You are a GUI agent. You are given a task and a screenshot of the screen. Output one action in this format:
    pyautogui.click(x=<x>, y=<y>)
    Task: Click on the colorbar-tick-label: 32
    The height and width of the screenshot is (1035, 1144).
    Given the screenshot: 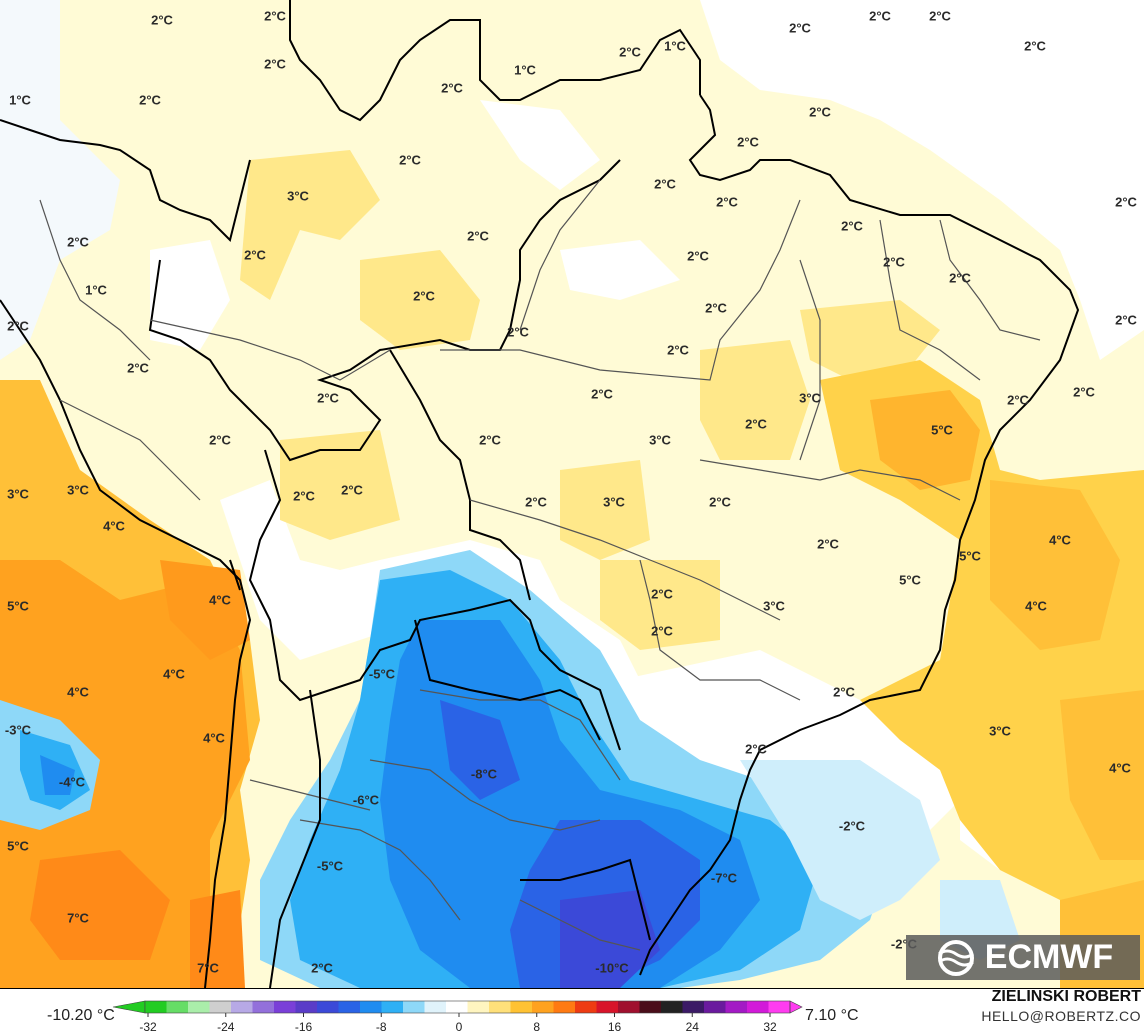 What is the action you would take?
    pyautogui.click(x=770, y=1027)
    